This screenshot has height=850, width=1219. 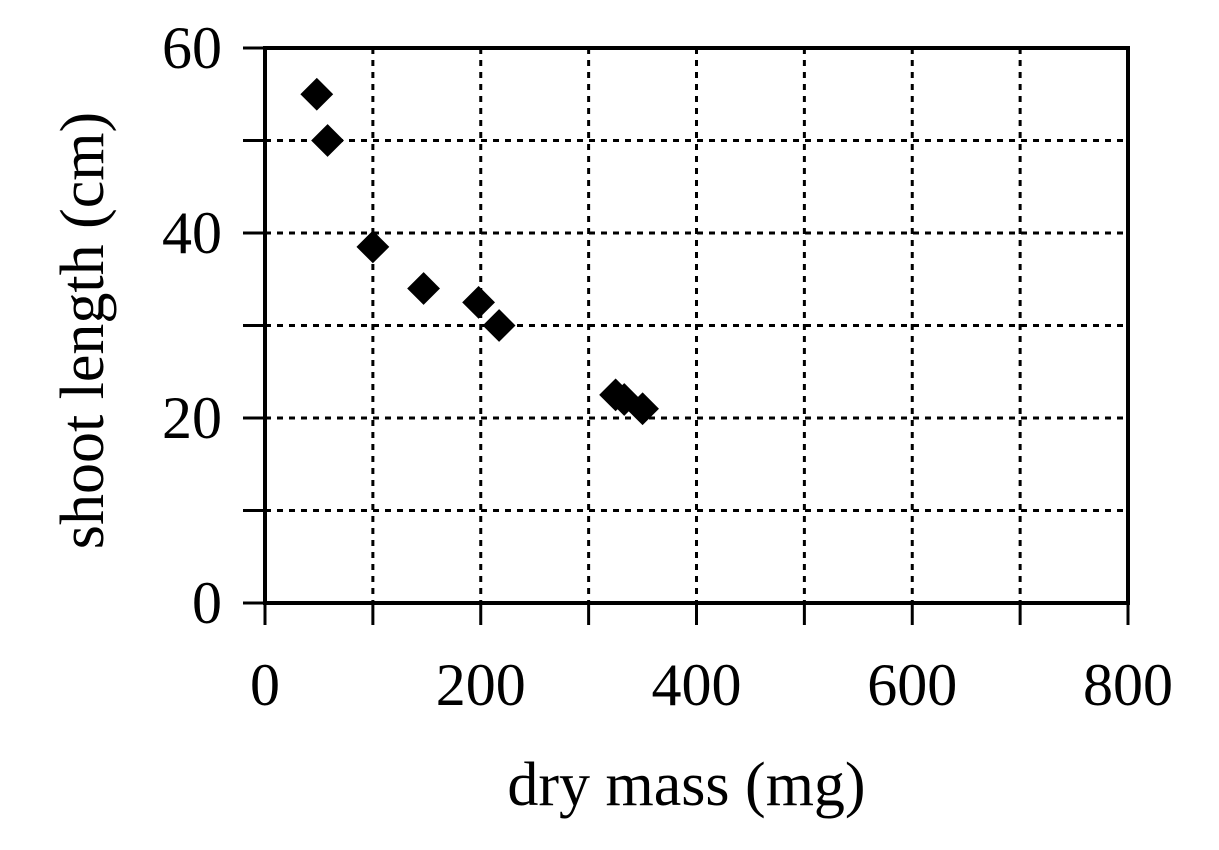 What do you see at coordinates (479, 251) in the screenshot?
I see `data-points` at bounding box center [479, 251].